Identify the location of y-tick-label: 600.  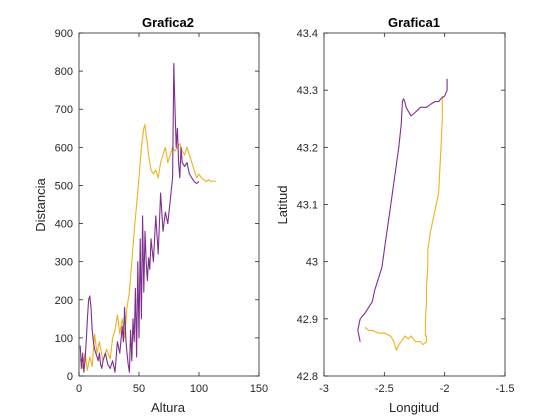
(64, 148).